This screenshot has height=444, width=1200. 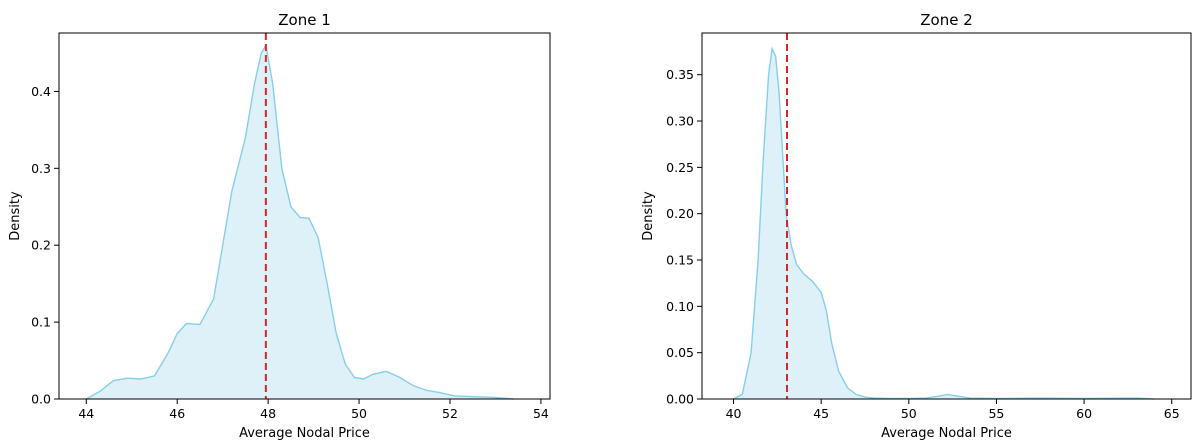 What do you see at coordinates (41, 168) in the screenshot?
I see `y-tick-label: 0.3` at bounding box center [41, 168].